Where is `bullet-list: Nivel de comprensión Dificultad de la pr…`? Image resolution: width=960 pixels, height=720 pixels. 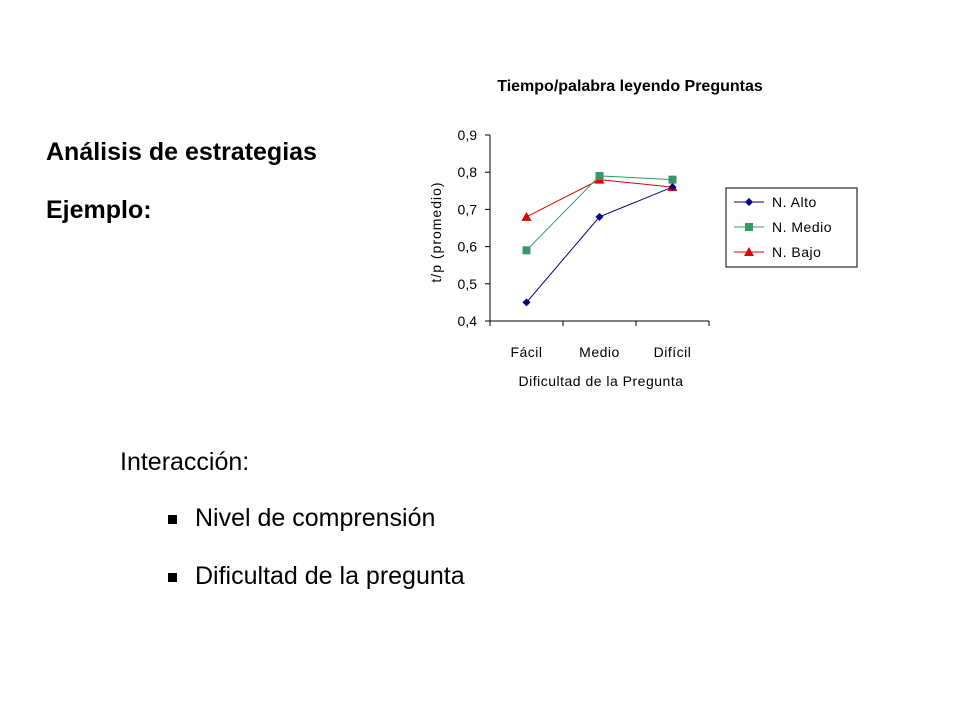
bullet-list: Nivel de comprensión Dificultad de la pr… is located at coordinates (316, 564).